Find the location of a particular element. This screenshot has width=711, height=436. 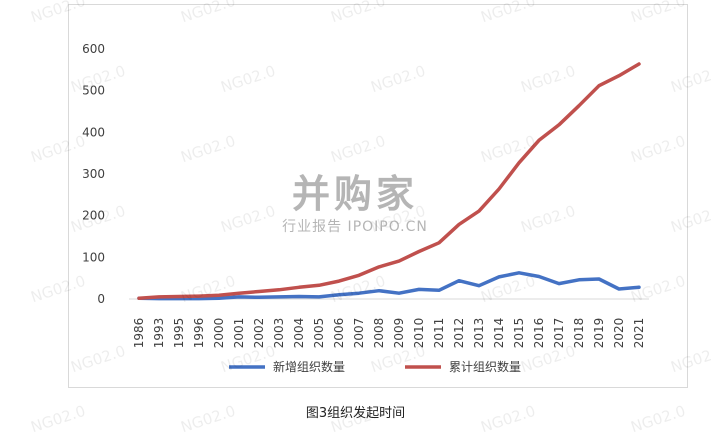

x-tick-label: 2003 is located at coordinates (279, 333).